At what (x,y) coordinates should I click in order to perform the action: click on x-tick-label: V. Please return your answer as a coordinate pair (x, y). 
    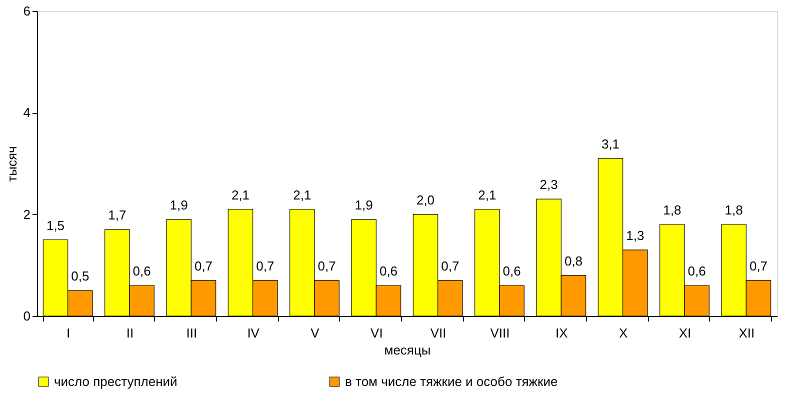
    Looking at the image, I should click on (315, 333).